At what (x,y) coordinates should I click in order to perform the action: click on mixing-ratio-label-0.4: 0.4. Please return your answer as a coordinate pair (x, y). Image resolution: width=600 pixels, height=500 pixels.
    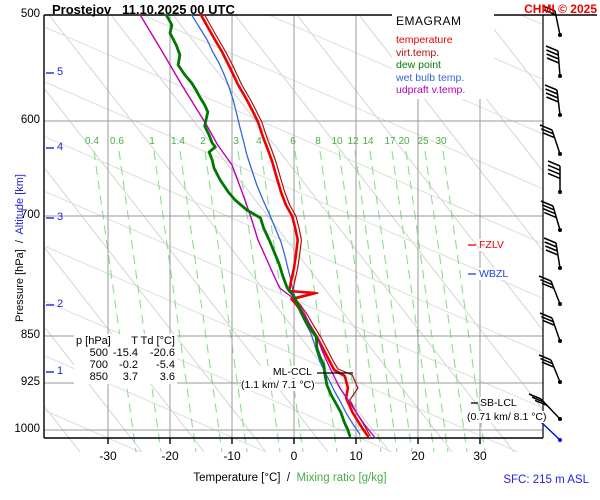
    Looking at the image, I should click on (92, 141).